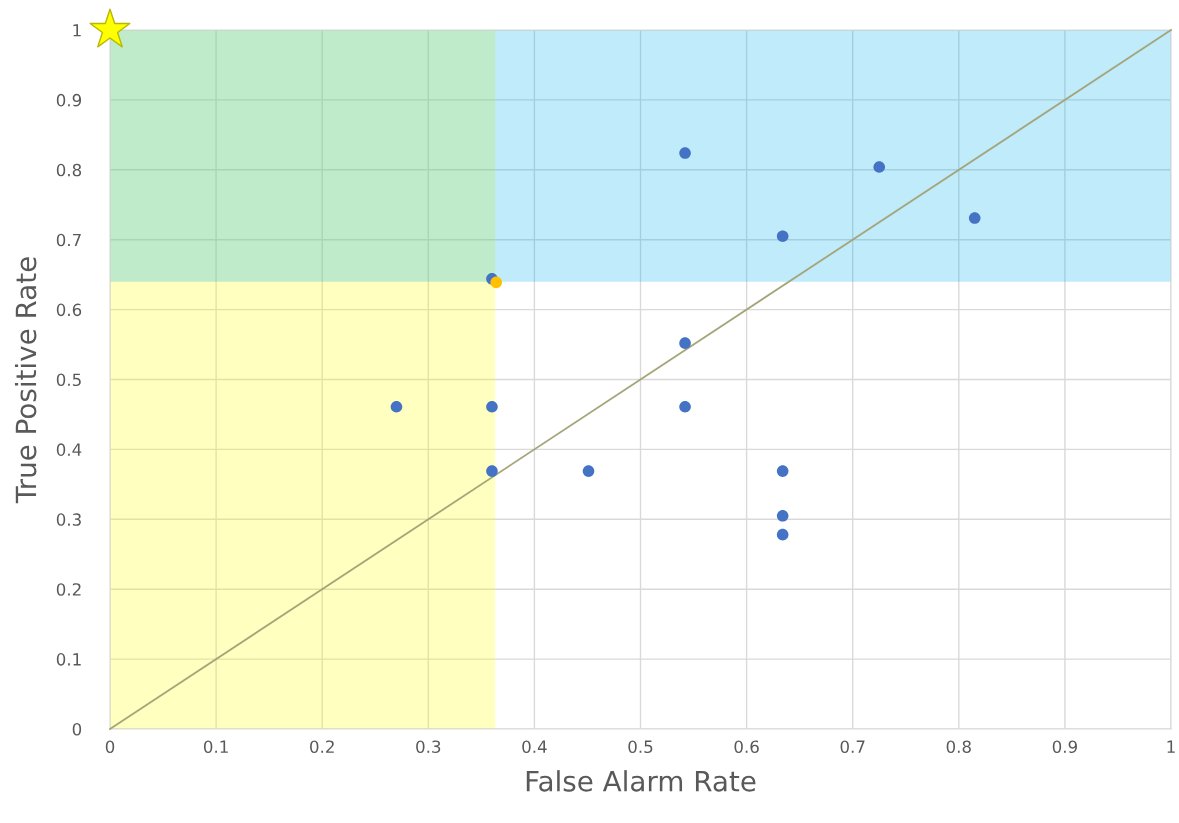 This screenshot has height=823, width=1179. What do you see at coordinates (68, 240) in the screenshot?
I see `y-tick-label: 0.7` at bounding box center [68, 240].